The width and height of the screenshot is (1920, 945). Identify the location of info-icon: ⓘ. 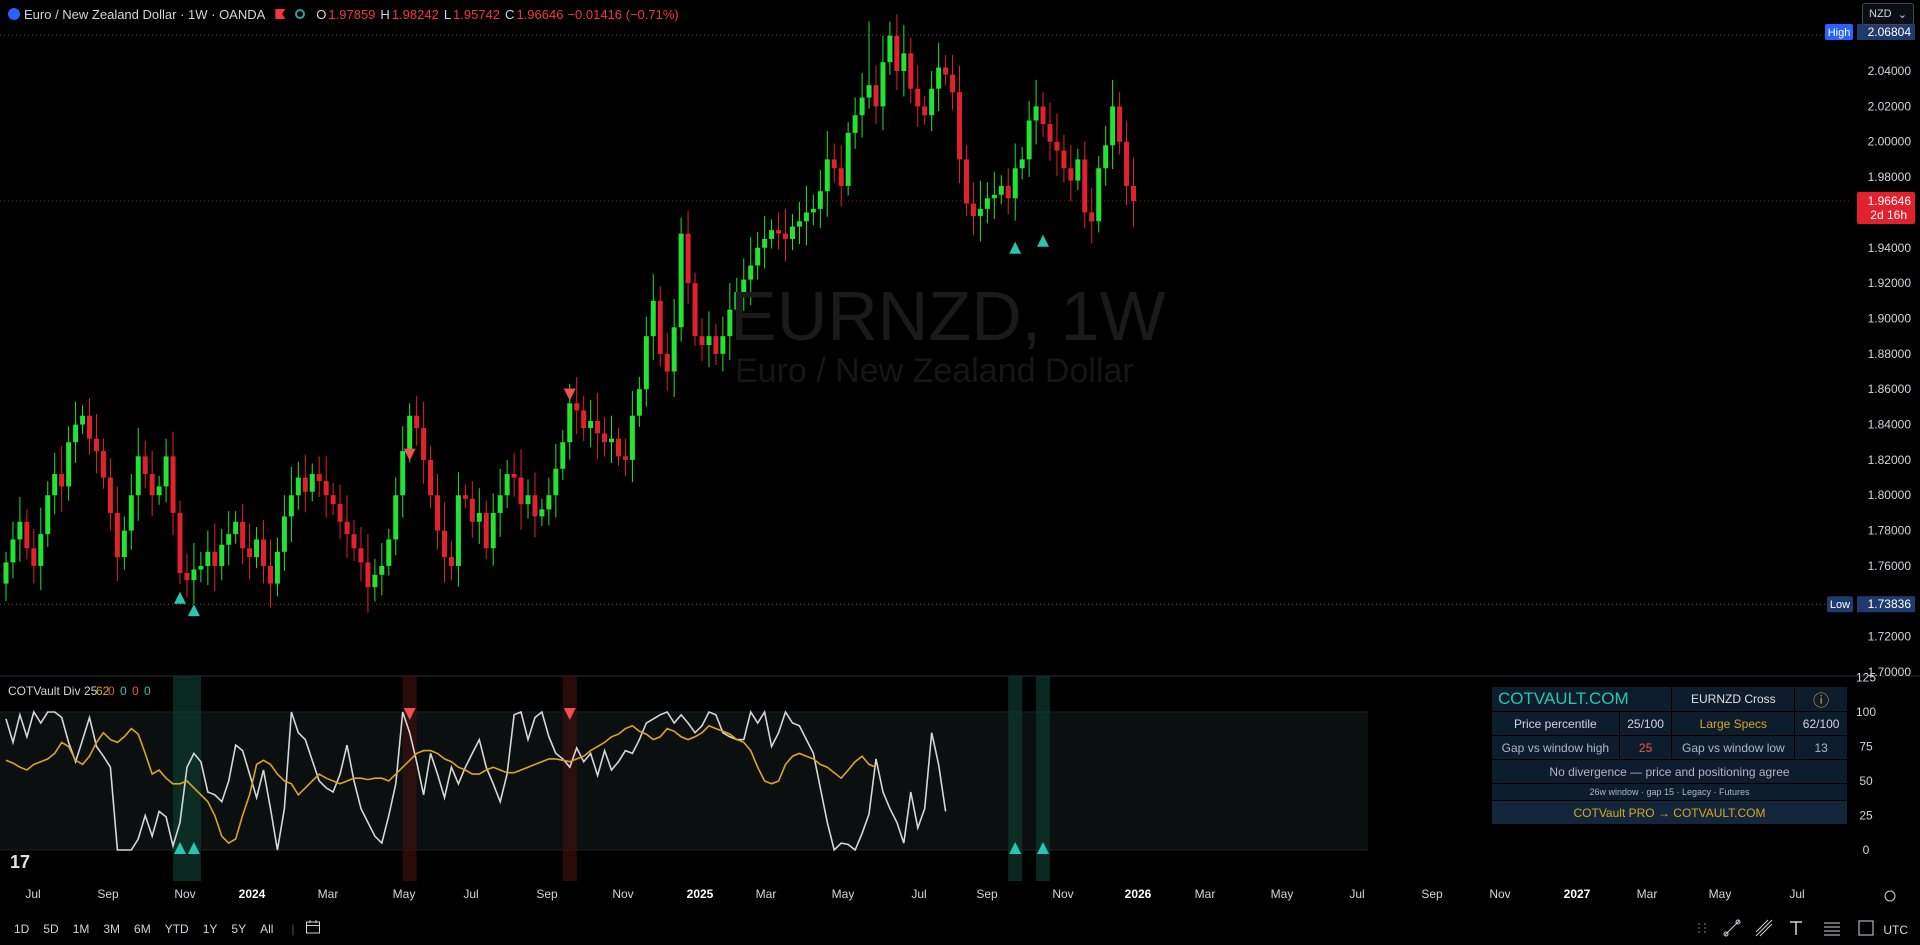
(1821, 699).